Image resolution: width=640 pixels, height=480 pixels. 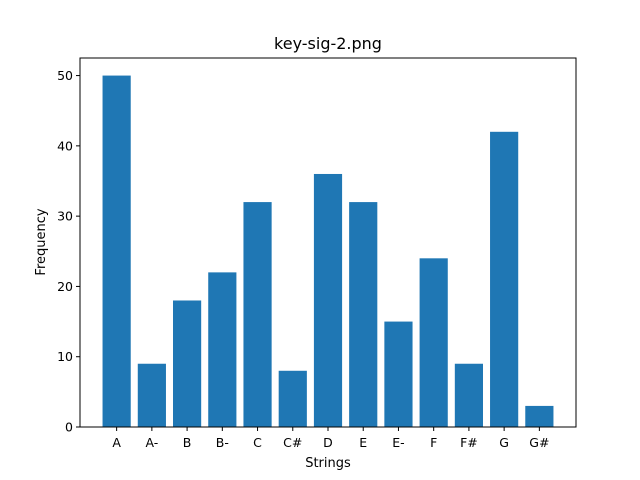 I want to click on y-tick-label: 10, so click(x=65, y=356).